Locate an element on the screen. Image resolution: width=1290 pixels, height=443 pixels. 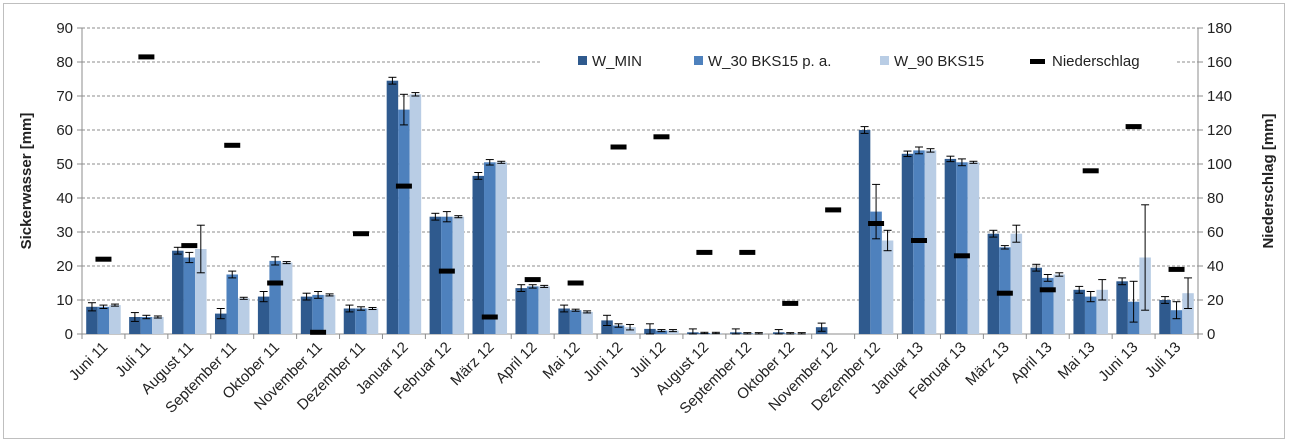
y2-tick-label: 40 is located at coordinates (1215, 266).